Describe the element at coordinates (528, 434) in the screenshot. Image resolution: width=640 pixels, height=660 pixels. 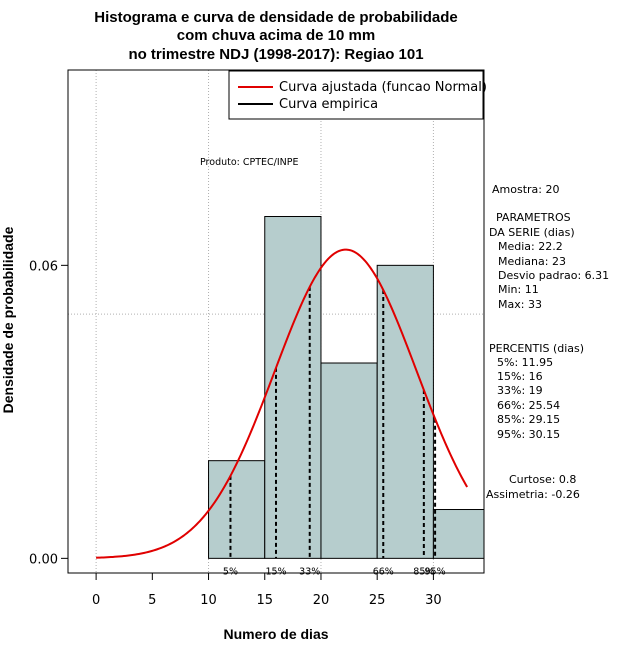
I see `stat-p95: 95%: 30.15` at that location.